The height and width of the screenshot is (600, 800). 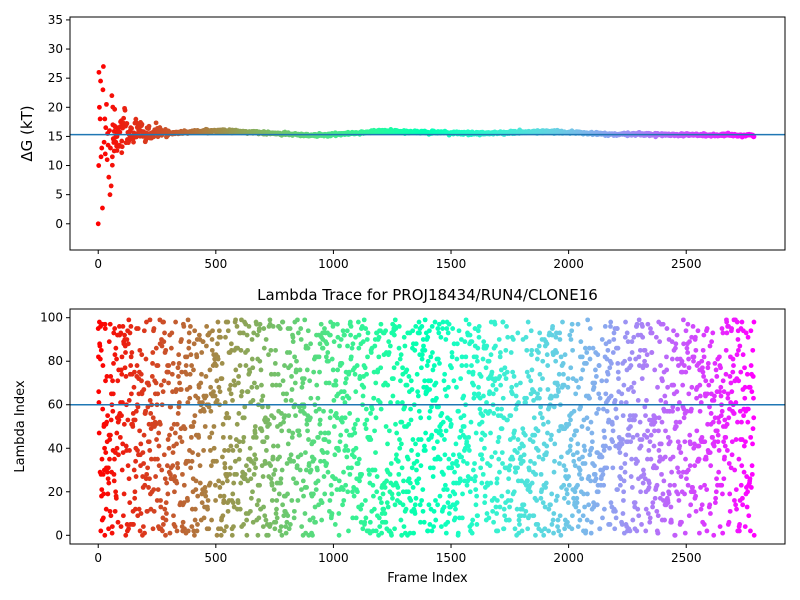 I want to click on x-tick-label: 1500, so click(x=451, y=264).